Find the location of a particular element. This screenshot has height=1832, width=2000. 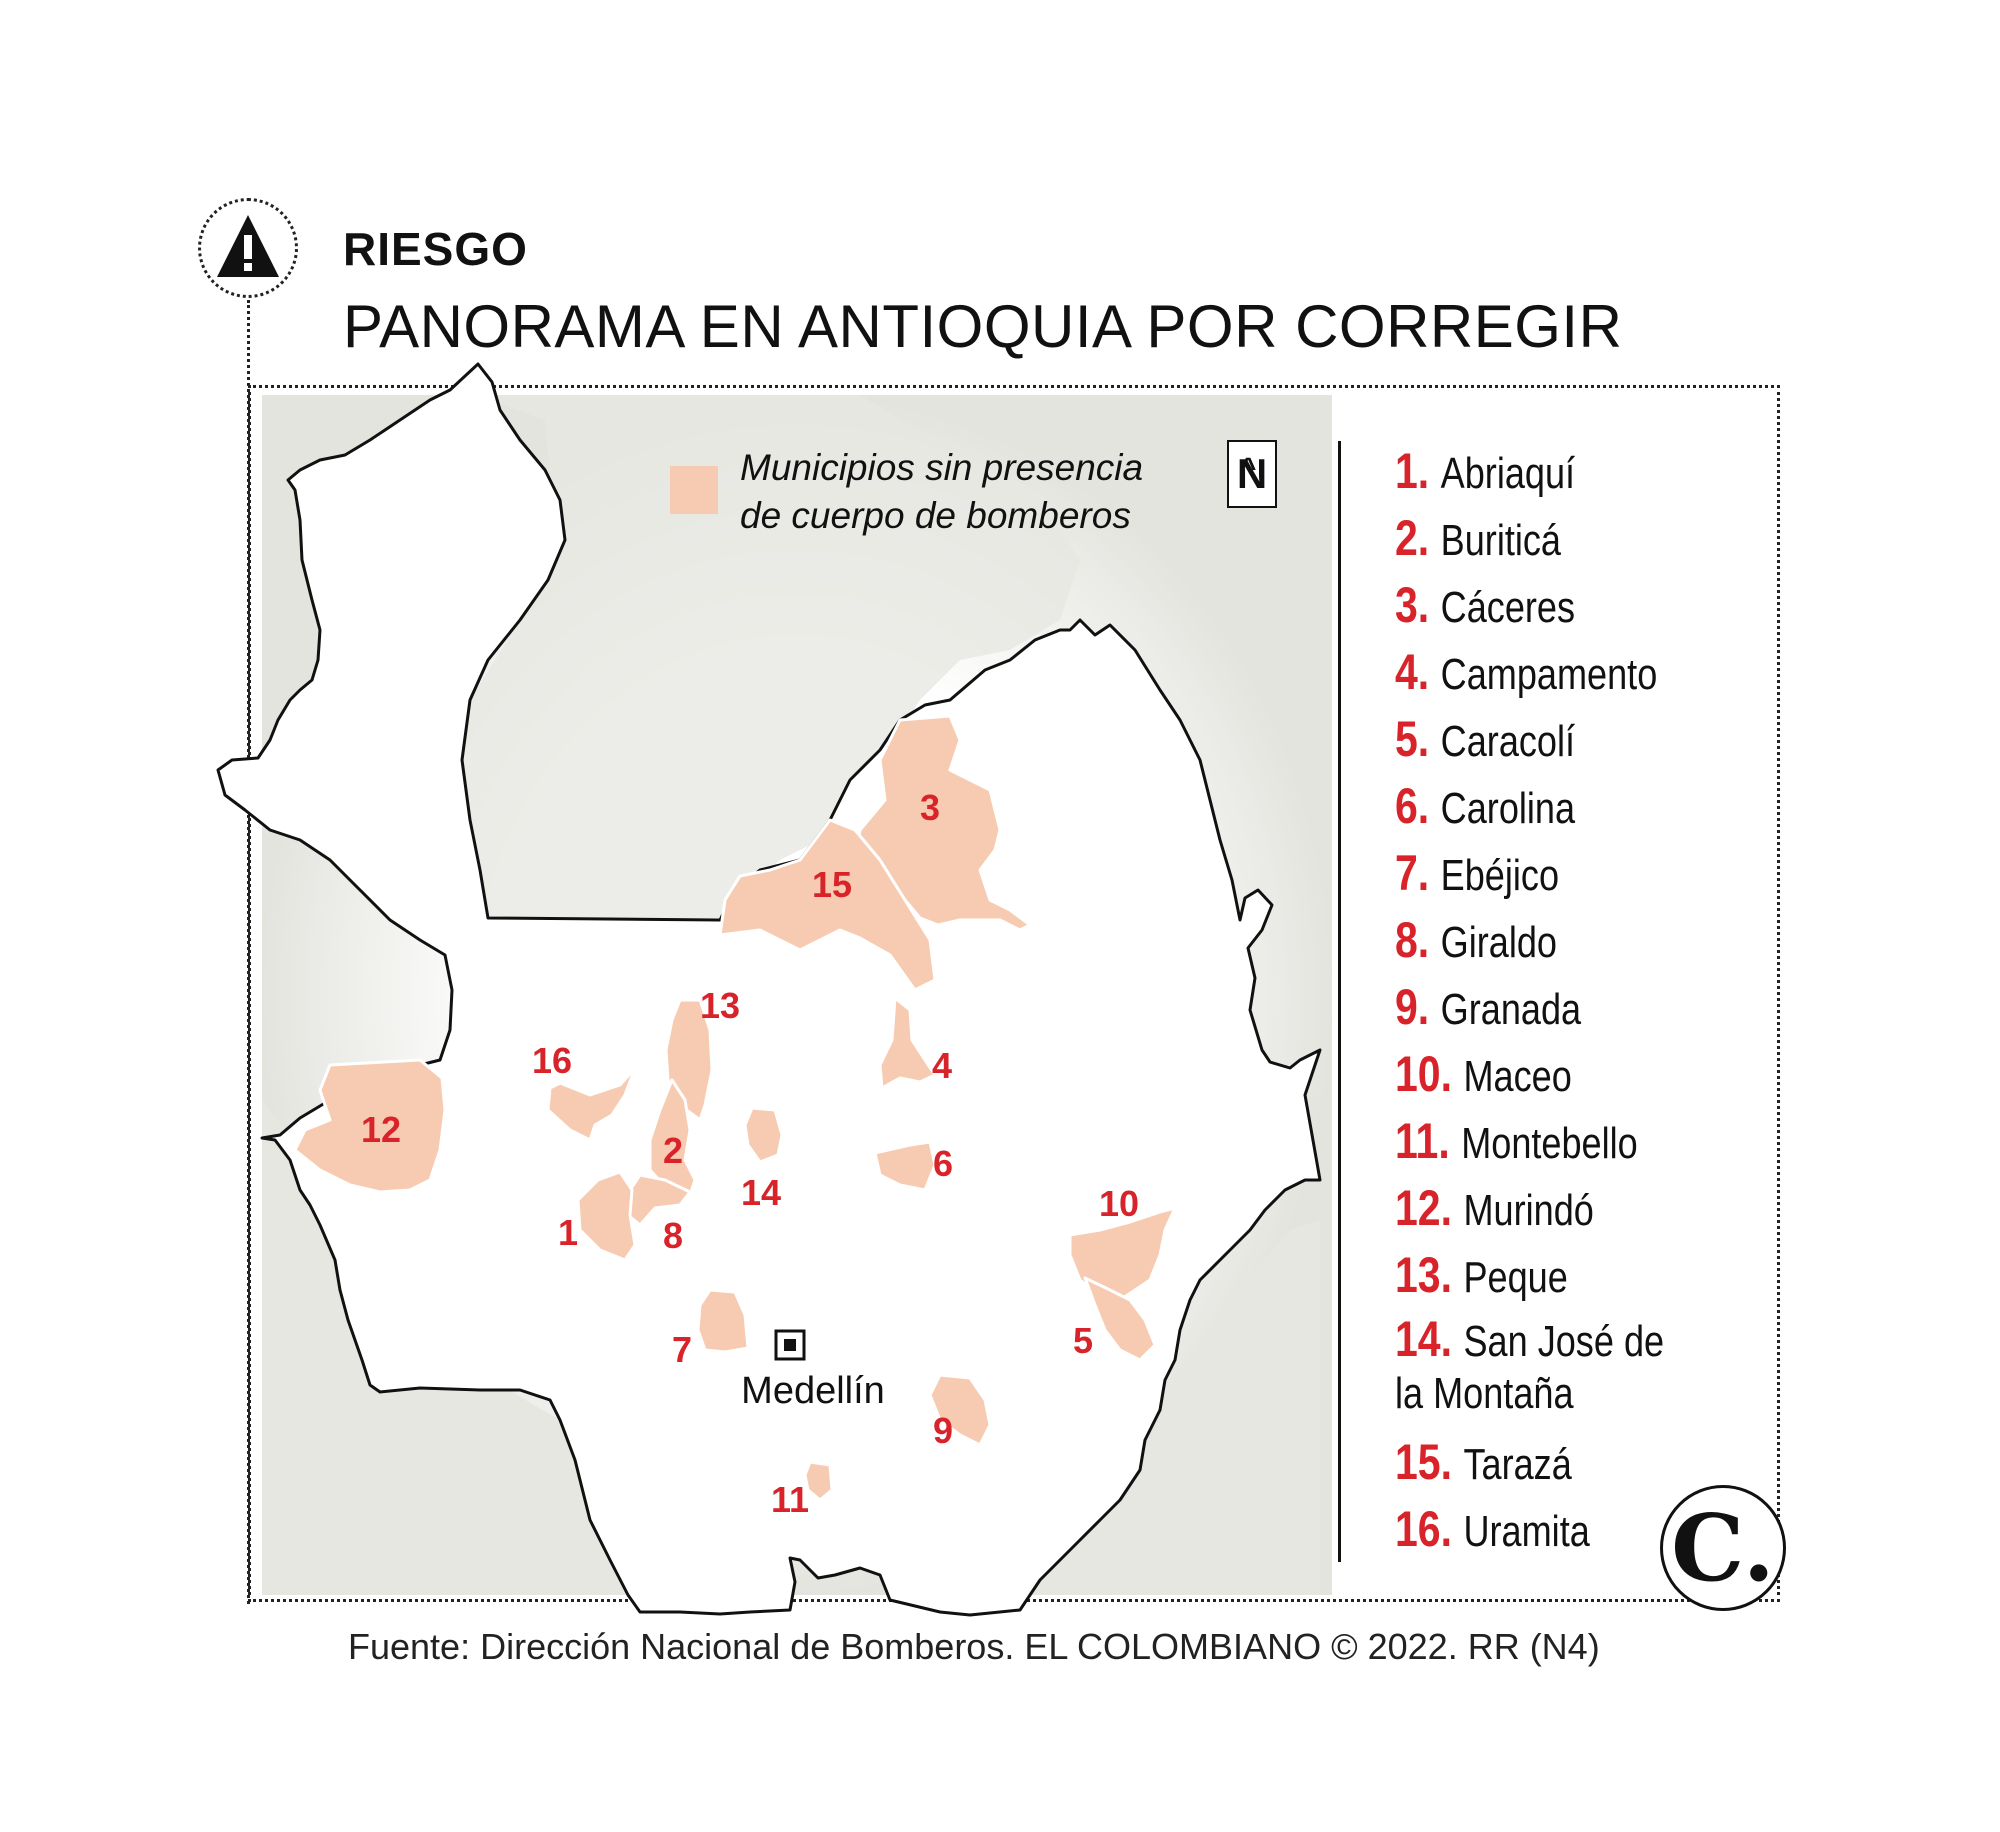

list-item: 9. Granada is located at coordinates (1488, 1007).